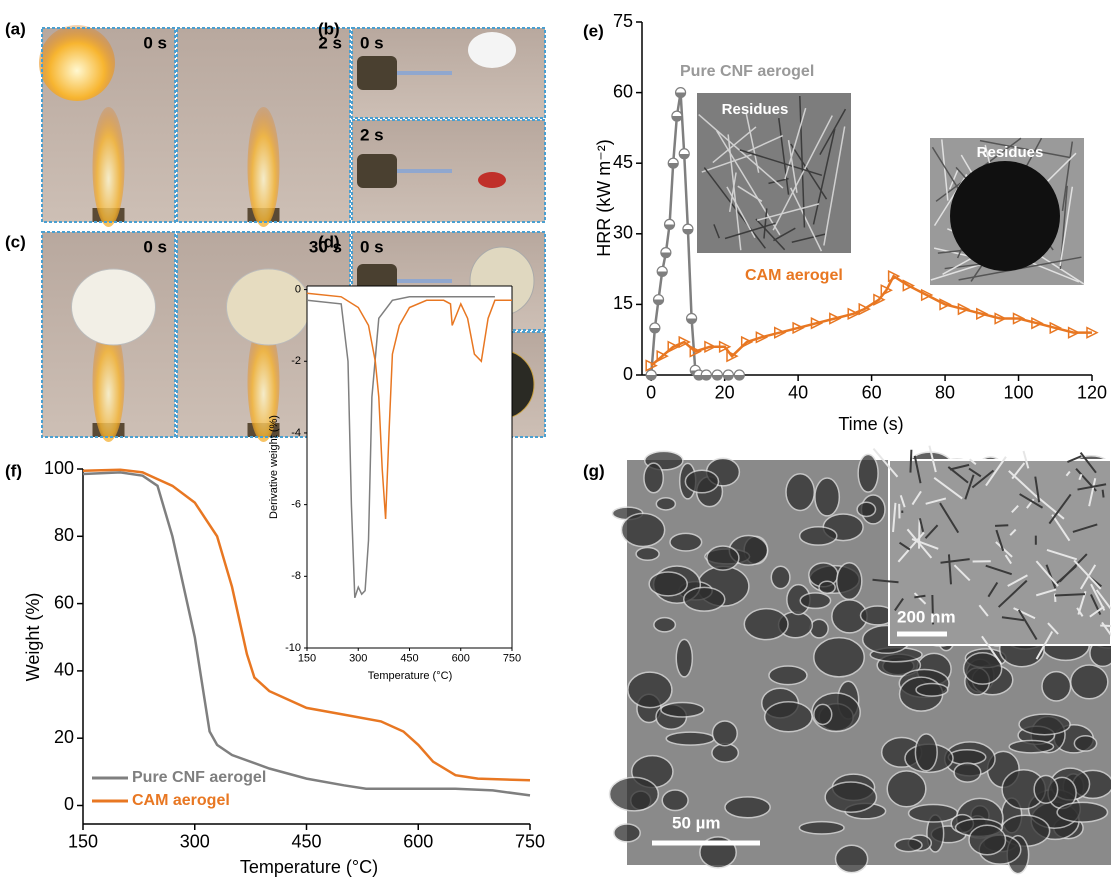 The image size is (1111, 881). I want to click on x-tick-label: 450, so click(306, 841).